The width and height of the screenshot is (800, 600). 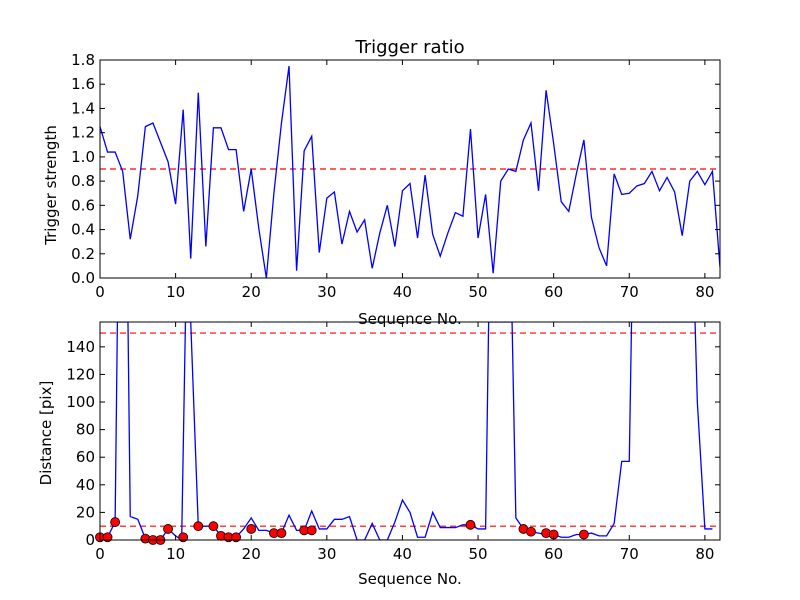 What do you see at coordinates (83, 181) in the screenshot?
I see `y-tick-label: 0.8` at bounding box center [83, 181].